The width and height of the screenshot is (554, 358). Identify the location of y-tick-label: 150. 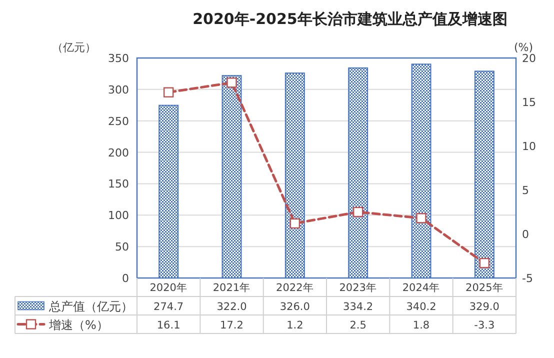
(118, 184).